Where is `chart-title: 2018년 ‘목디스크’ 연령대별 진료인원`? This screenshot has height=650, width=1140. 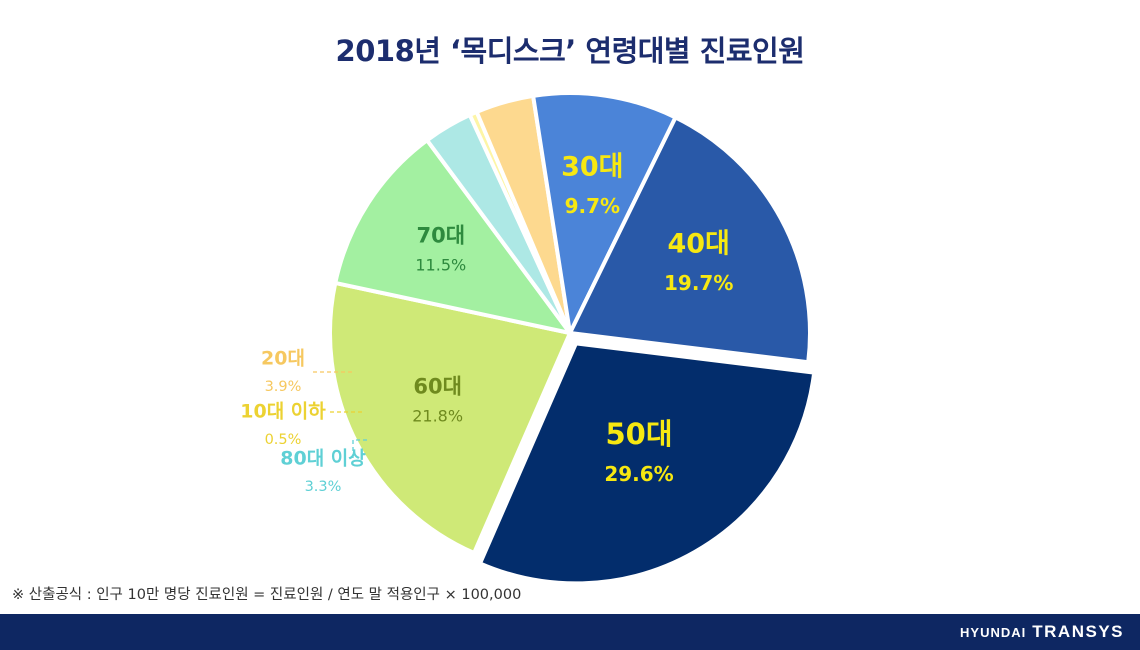 chart-title: 2018년 ‘목디스크’ 연령대별 진료인원 is located at coordinates (570, 51).